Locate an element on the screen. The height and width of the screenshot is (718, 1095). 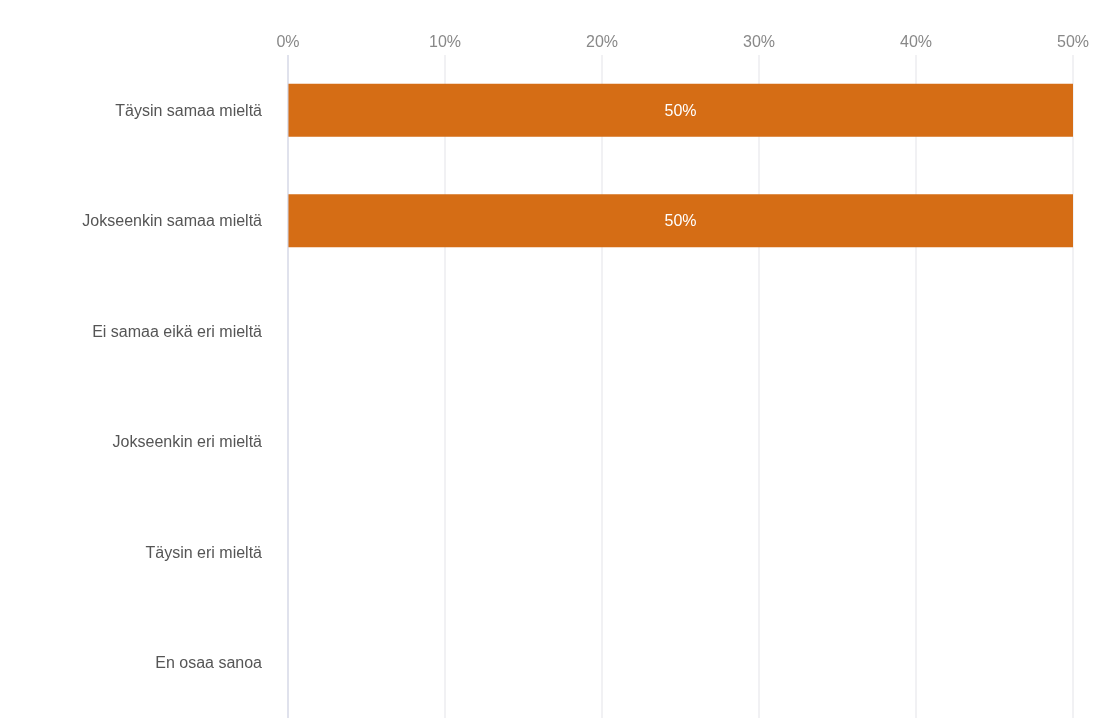
x-tick-label: 10% is located at coordinates (445, 41).